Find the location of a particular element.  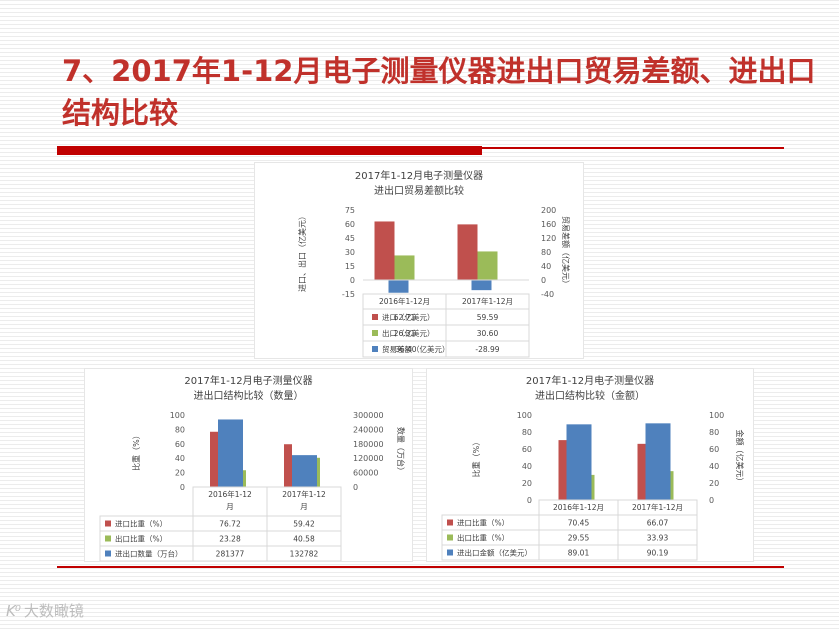

data-label: 30.60 is located at coordinates (488, 333).